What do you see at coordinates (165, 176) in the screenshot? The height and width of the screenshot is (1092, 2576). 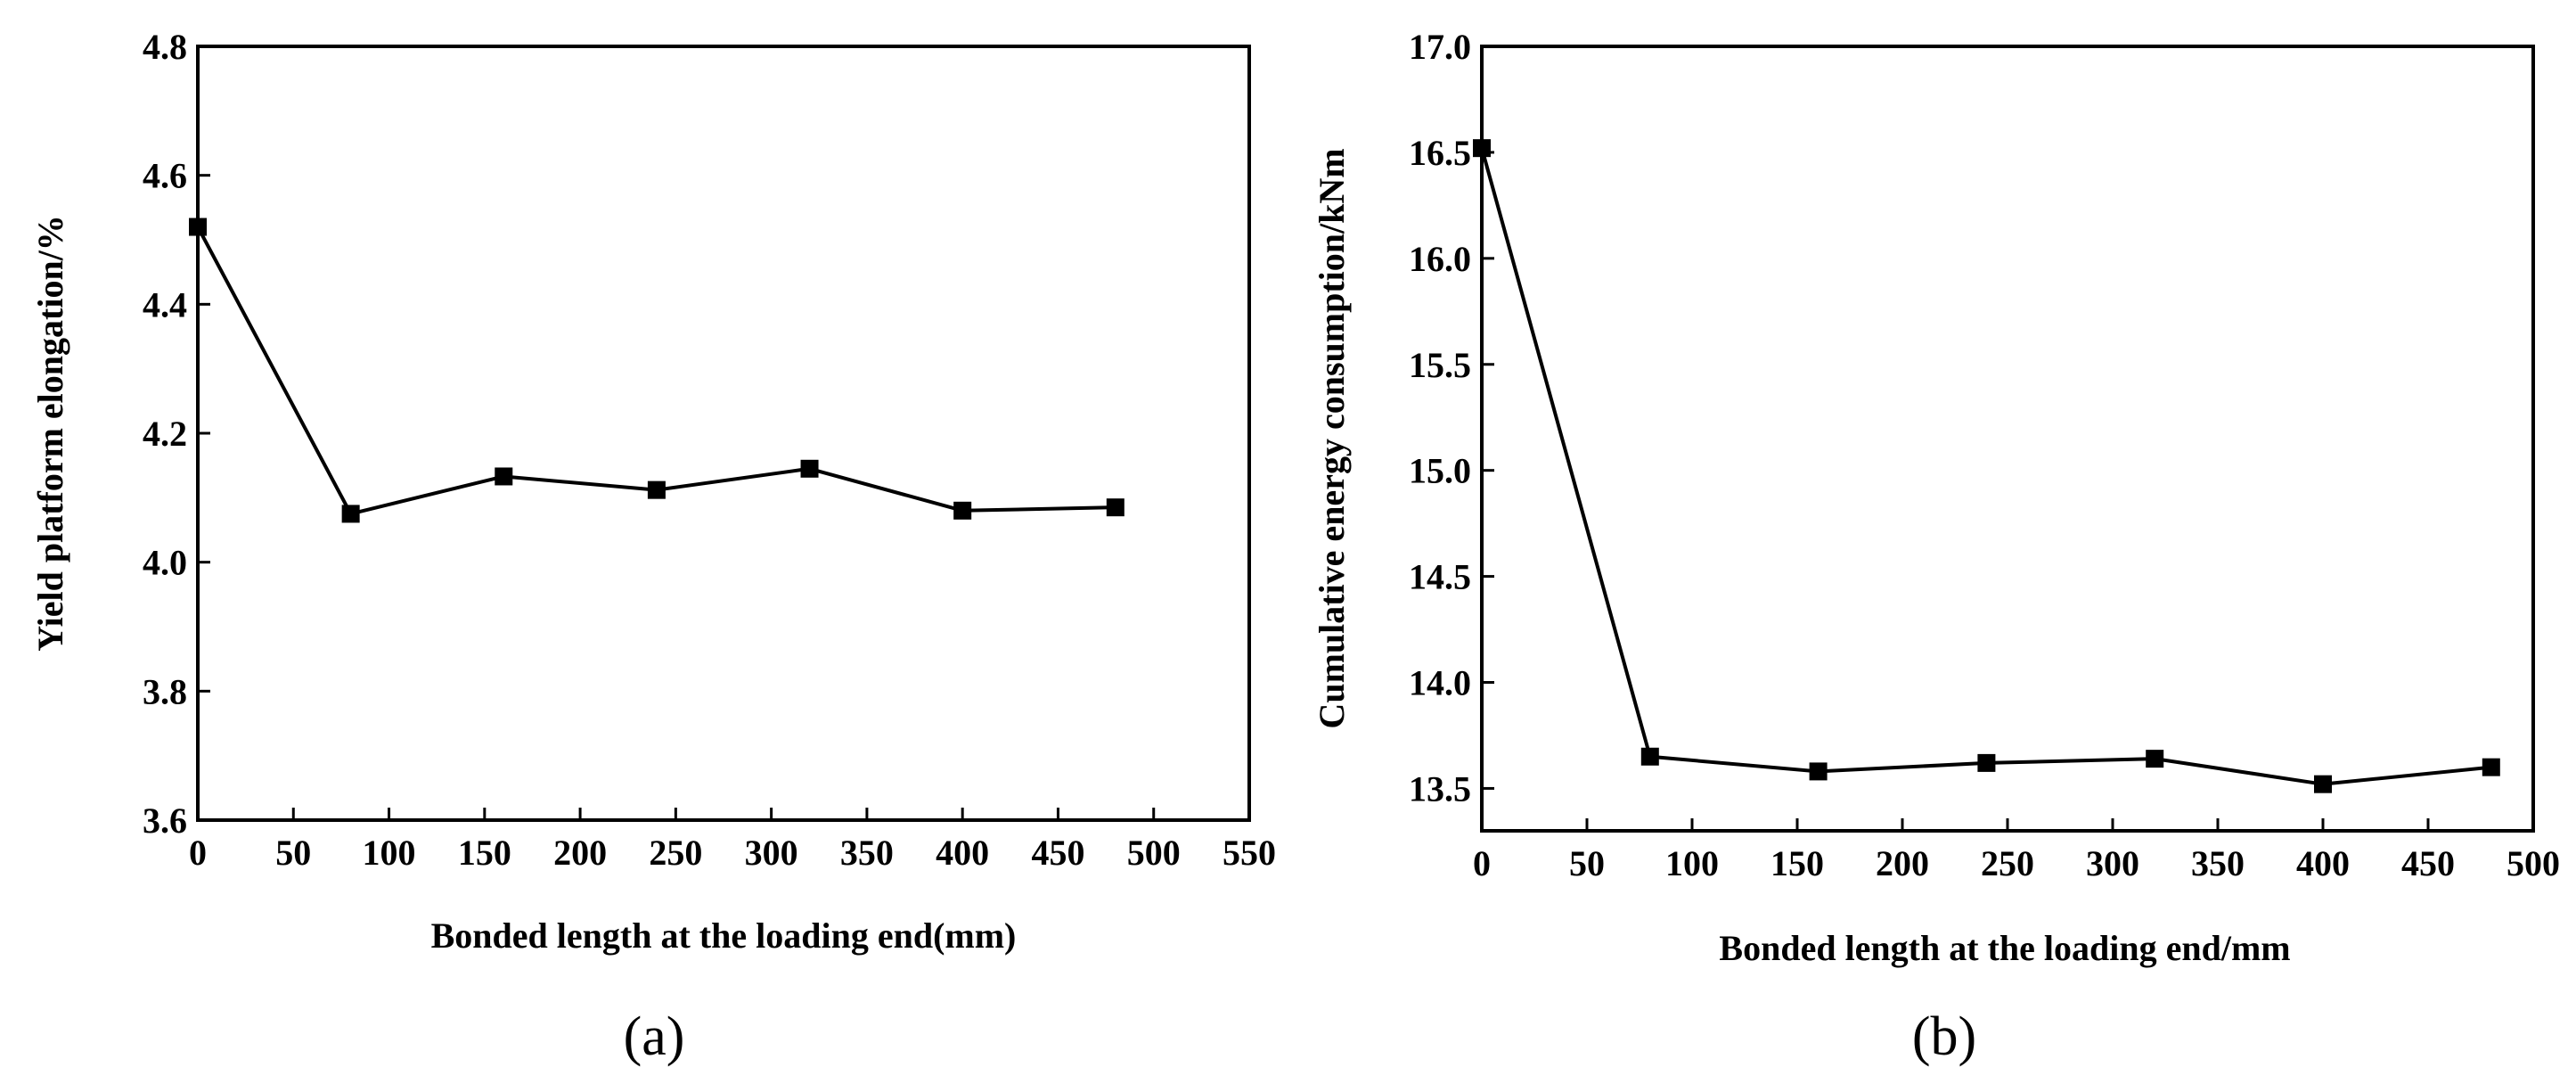 I see `y-tick-label: 4.6` at bounding box center [165, 176].